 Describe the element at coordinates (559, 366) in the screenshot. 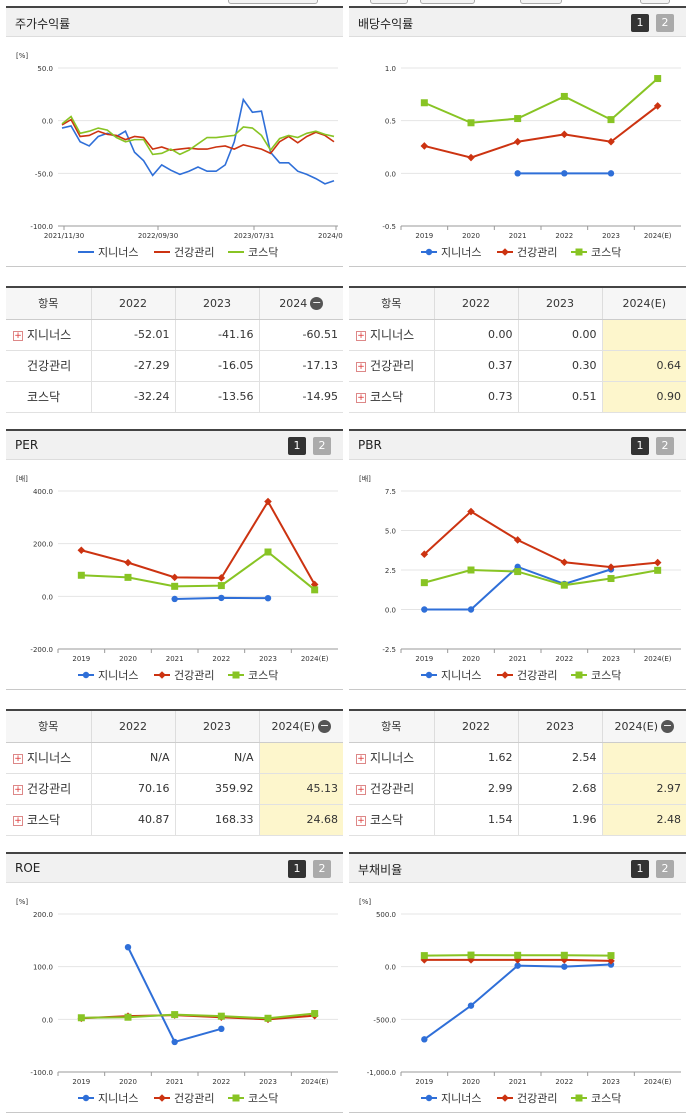

I see `table-cell: 0.30` at that location.